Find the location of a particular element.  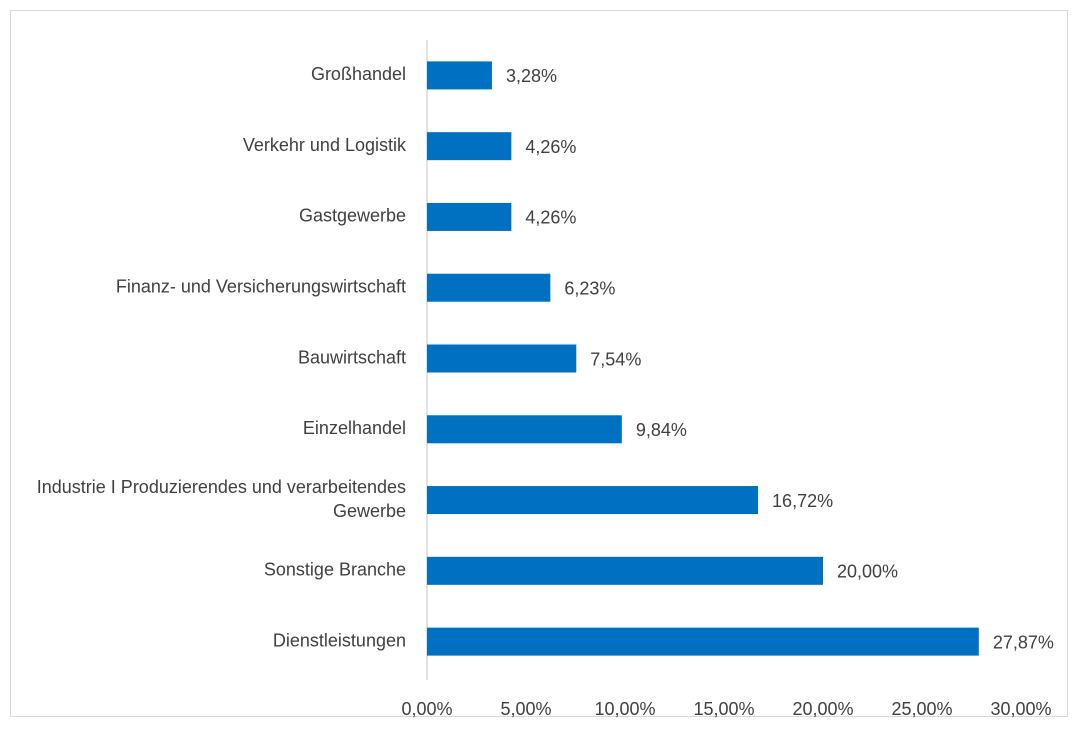

x-tick-label: 0,00% is located at coordinates (426, 709).